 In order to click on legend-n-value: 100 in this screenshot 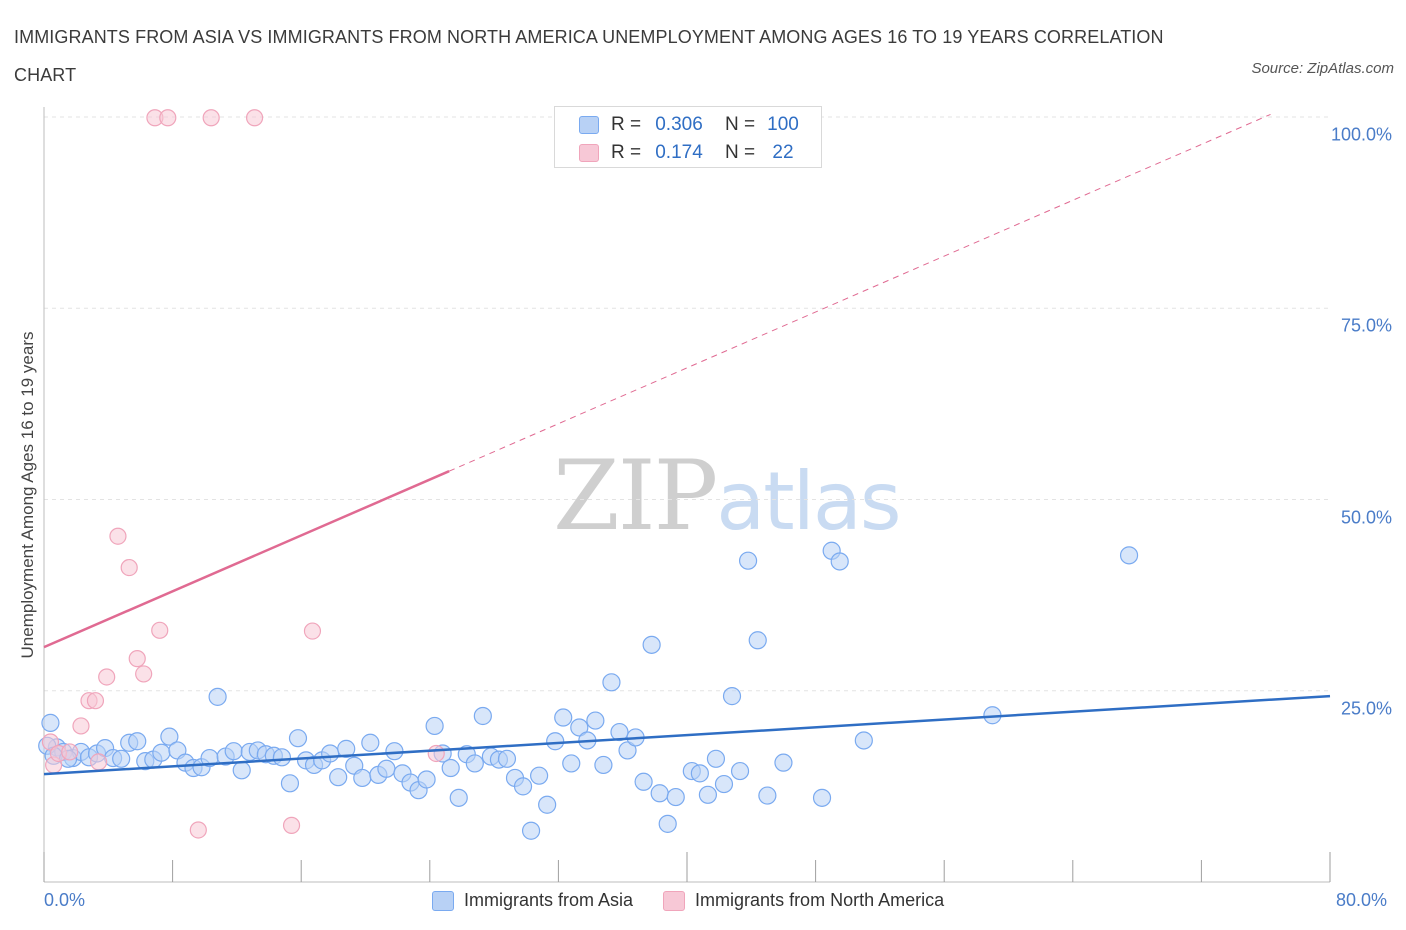, I will do `click(783, 124)`.